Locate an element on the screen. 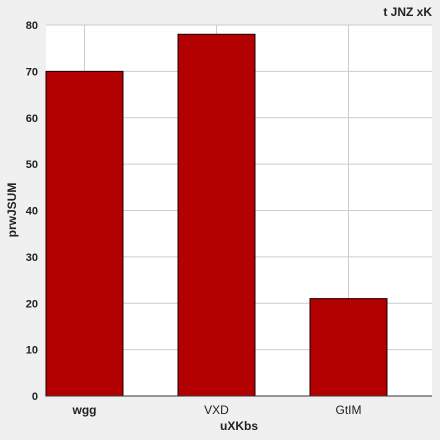 Image resolution: width=440 pixels, height=440 pixels. bar-vxd is located at coordinates (216, 215).